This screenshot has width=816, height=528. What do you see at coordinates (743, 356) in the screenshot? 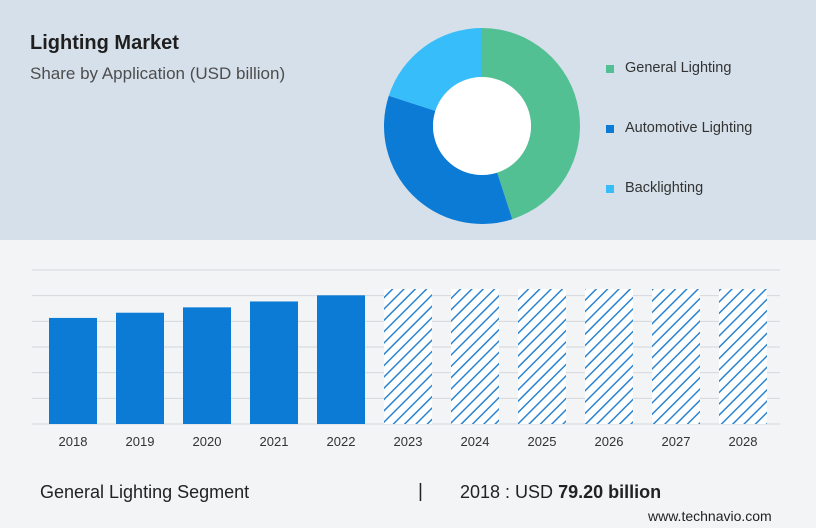
I see `forecast-bar-2028` at bounding box center [743, 356].